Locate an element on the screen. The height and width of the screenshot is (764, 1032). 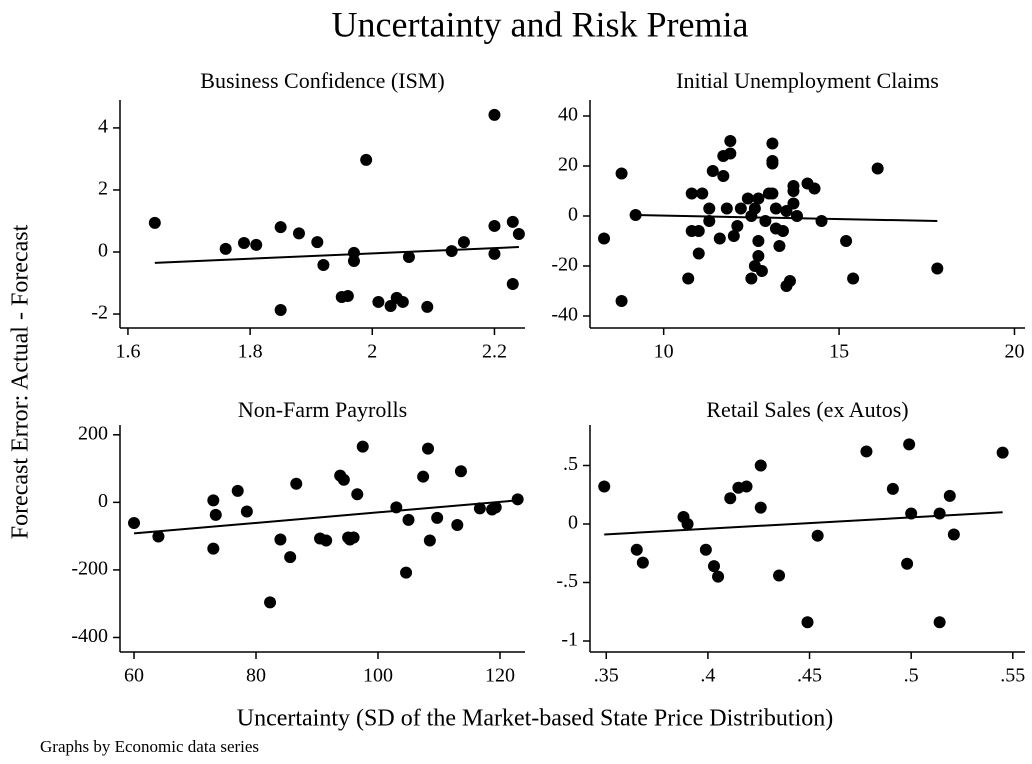
x-tick-label: 80 is located at coordinates (256, 676).